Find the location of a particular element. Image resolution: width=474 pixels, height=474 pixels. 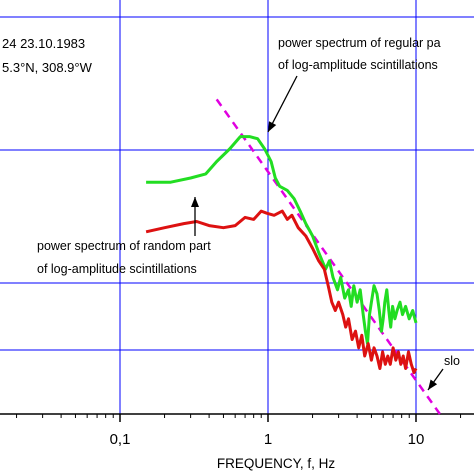

x-axis-label: FREQUENCY, f, Hz is located at coordinates (276, 463).